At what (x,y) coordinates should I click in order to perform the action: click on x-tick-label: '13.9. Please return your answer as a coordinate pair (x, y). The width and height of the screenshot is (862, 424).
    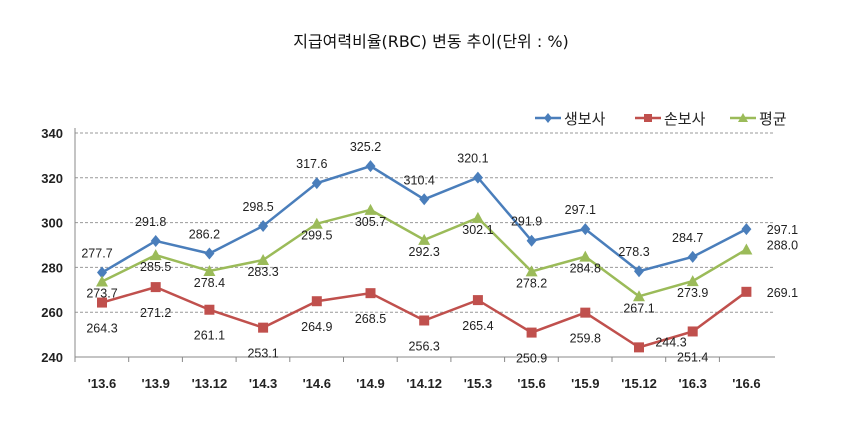
    Looking at the image, I should click on (155, 383).